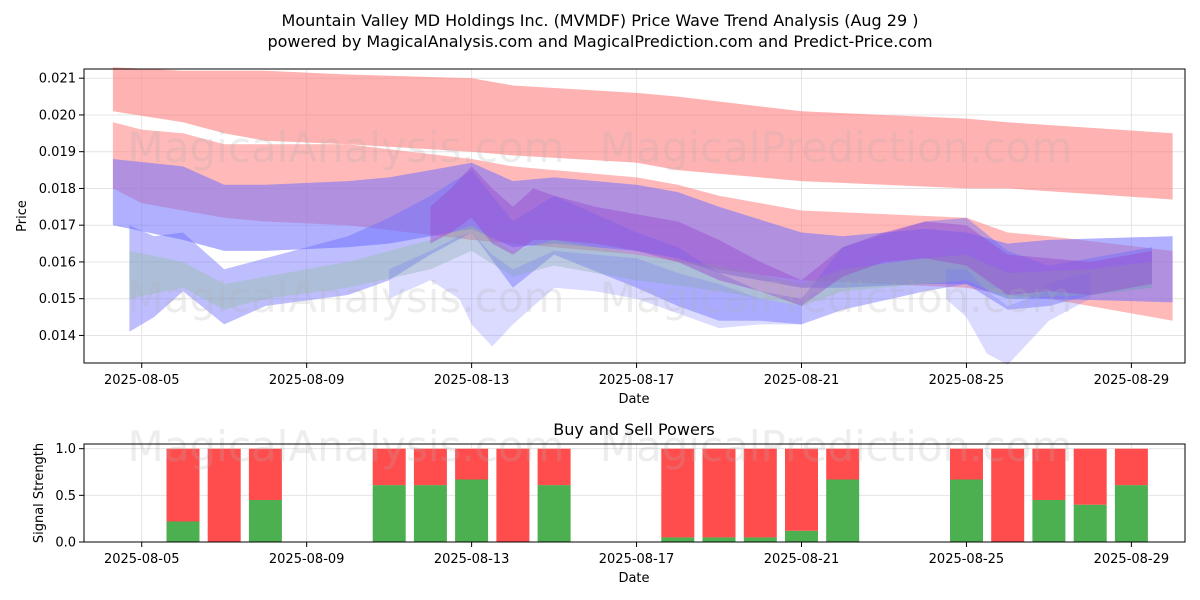 This screenshot has width=1200, height=600. Describe the element at coordinates (65, 543) in the screenshot. I see `signal-y-tick-label: 0.0` at that location.